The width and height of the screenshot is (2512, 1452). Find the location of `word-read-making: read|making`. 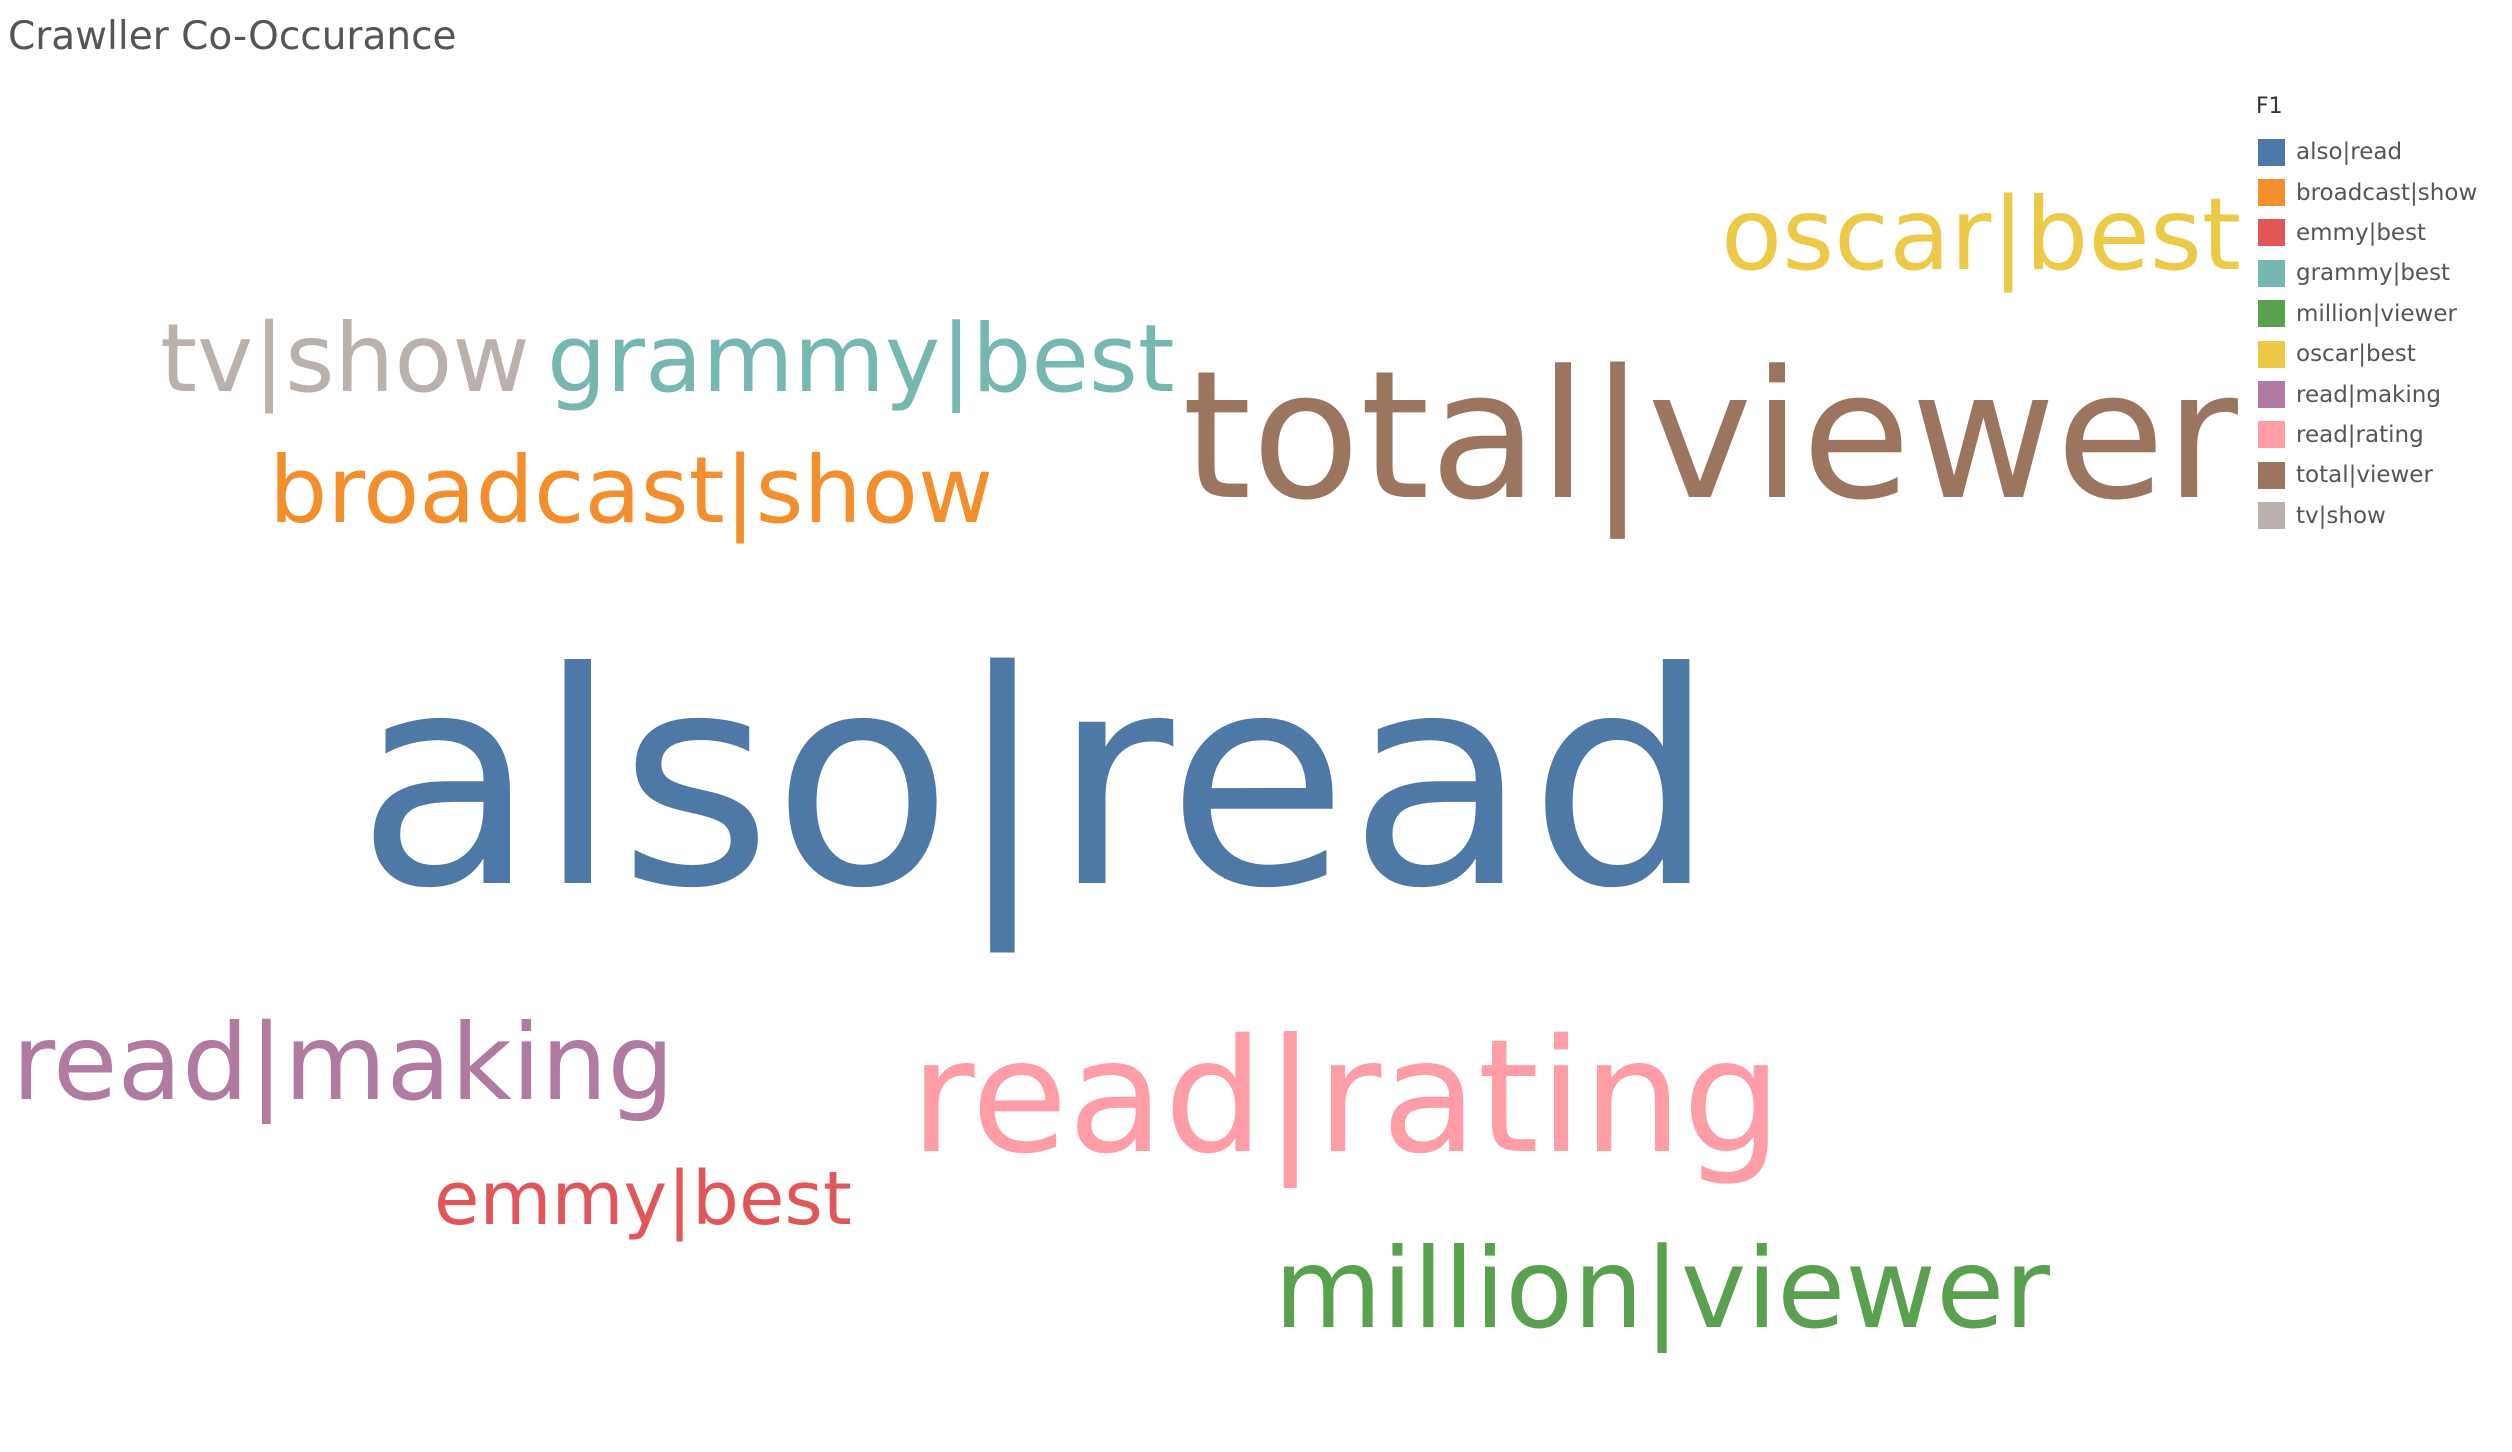

word-read-making: read|making is located at coordinates (343, 1063).